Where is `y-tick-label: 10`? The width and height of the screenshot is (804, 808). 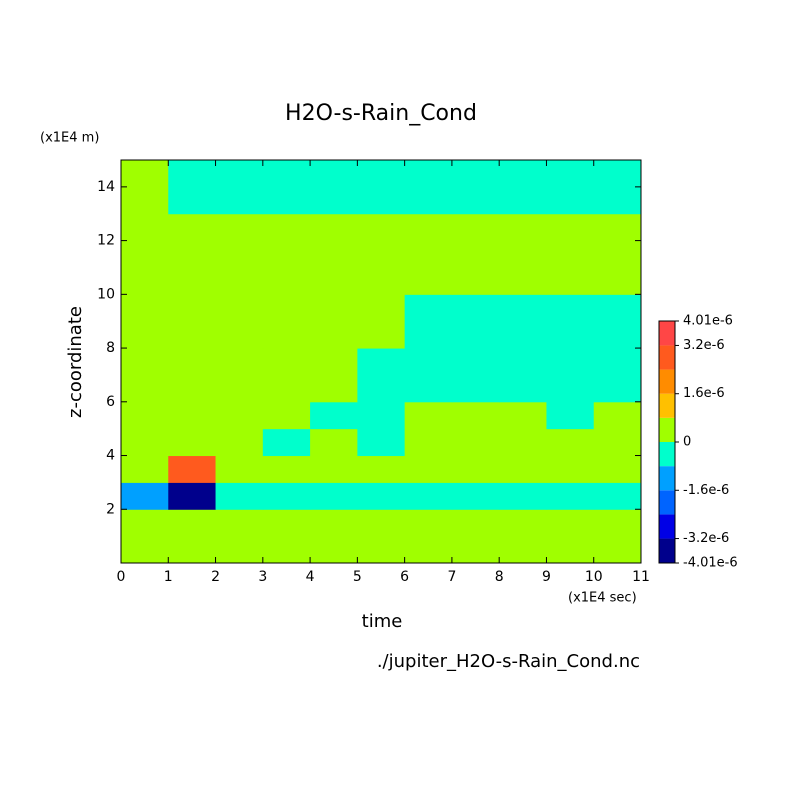
y-tick-label: 10 is located at coordinates (106, 294).